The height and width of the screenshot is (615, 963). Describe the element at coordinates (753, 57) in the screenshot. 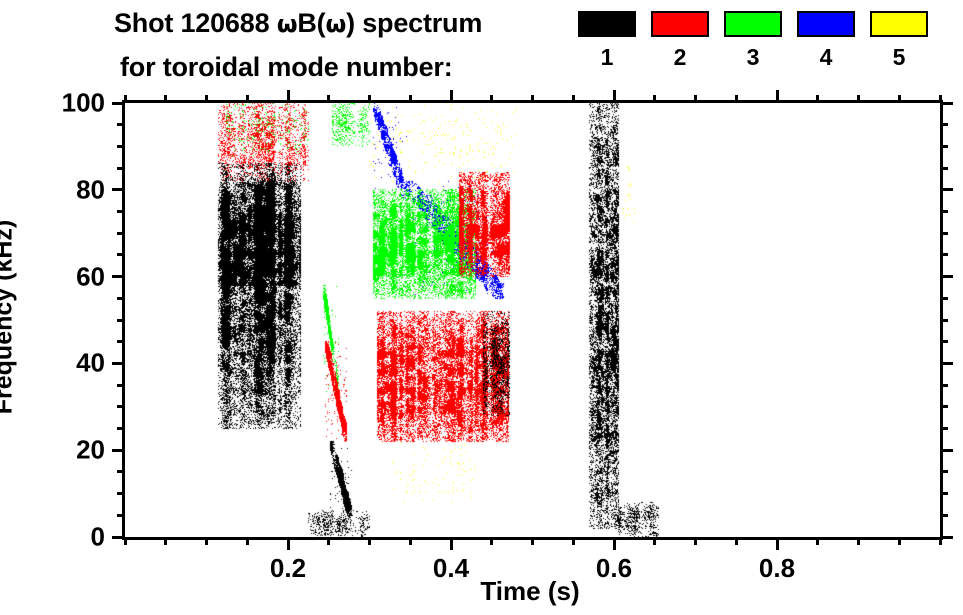

I see `legend-label-n3: 3` at that location.